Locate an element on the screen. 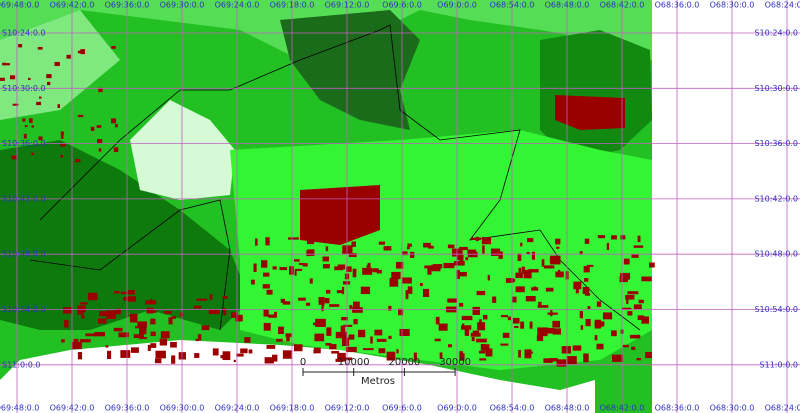 Image resolution: width=800 pixels, height=413 pixels. latitude-label: S11:0:0.0 is located at coordinates (21, 364).